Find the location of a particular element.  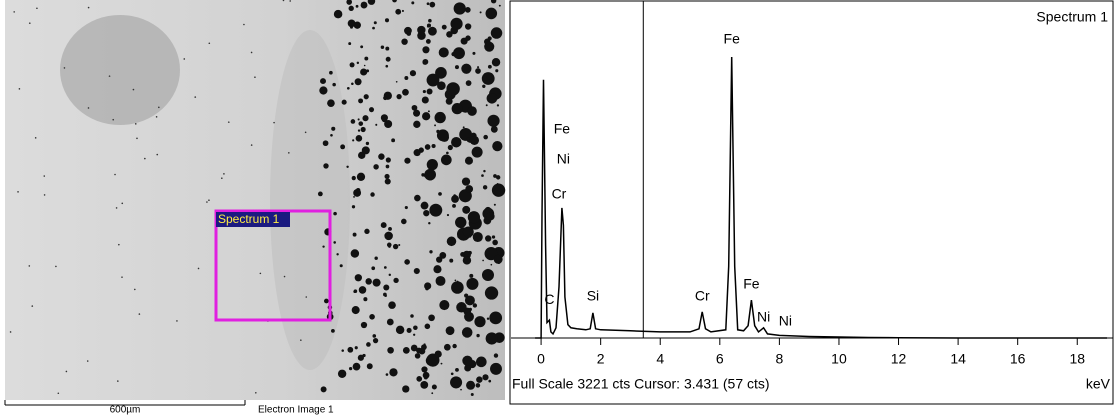

region-label: Spectrum 1 is located at coordinates (249, 219).